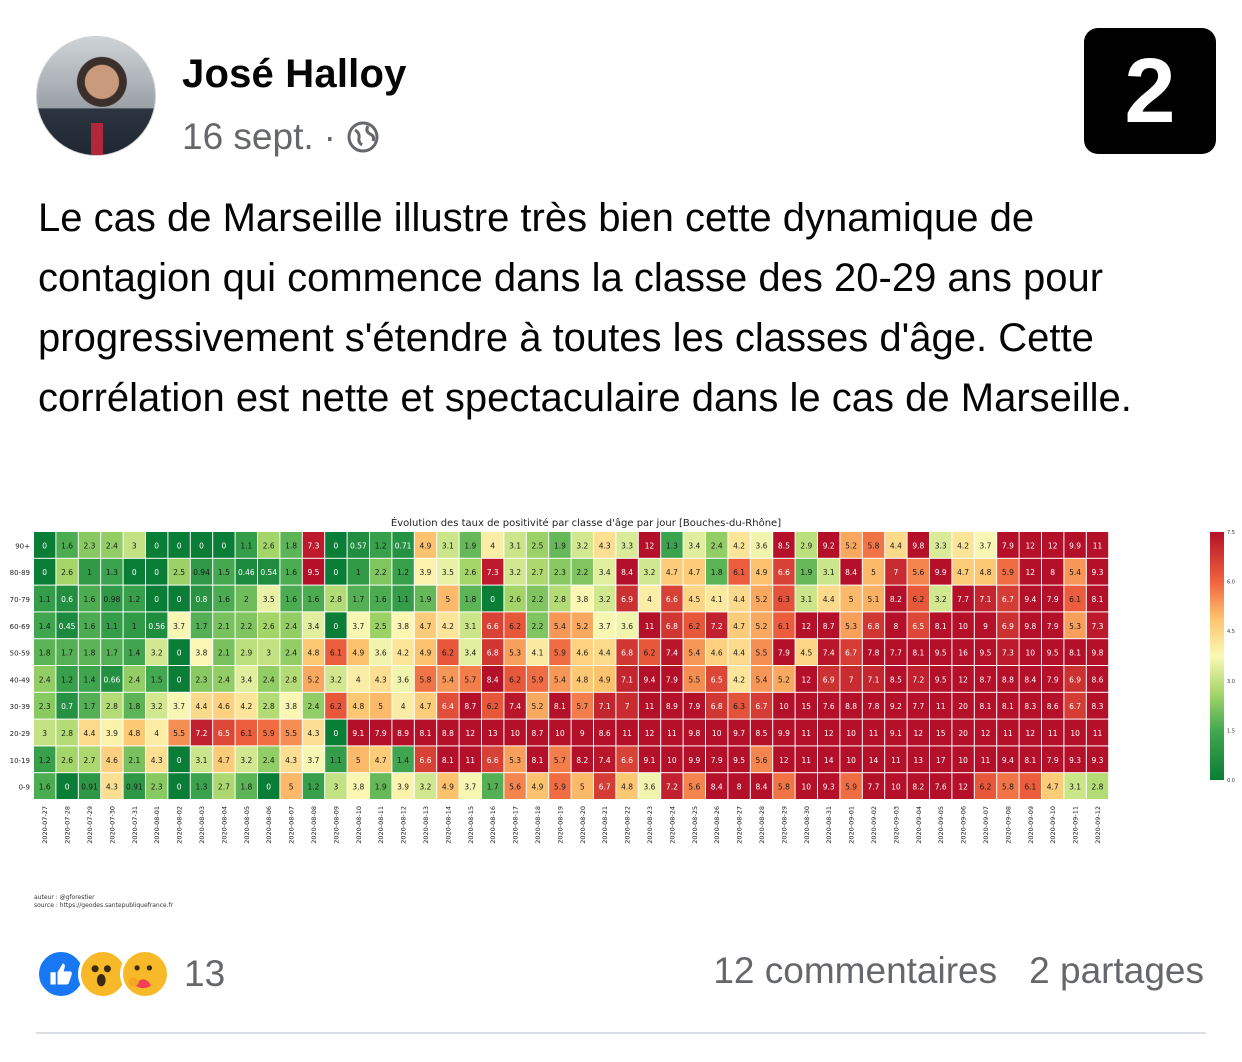 The image size is (1242, 1062). What do you see at coordinates (963, 706) in the screenshot?
I see `heatmap-cell-label: 20` at bounding box center [963, 706].